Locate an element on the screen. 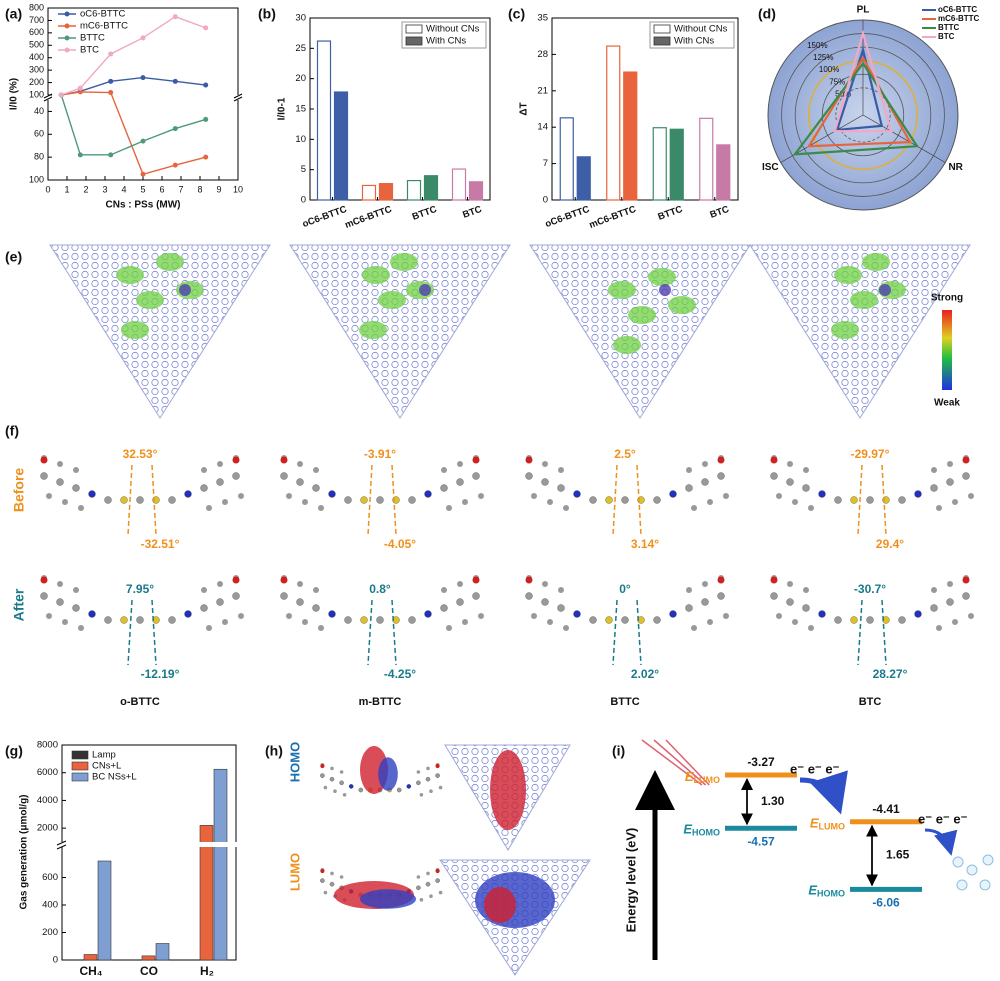 This screenshot has height=981, width=1000. x-tick-label: mC6-BTTC is located at coordinates (368, 217).